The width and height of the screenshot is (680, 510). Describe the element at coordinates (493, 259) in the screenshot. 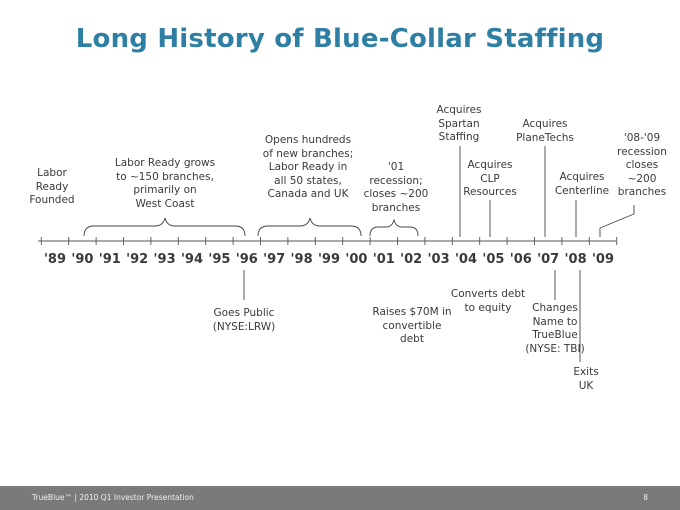

I see `year-label: '05` at that location.